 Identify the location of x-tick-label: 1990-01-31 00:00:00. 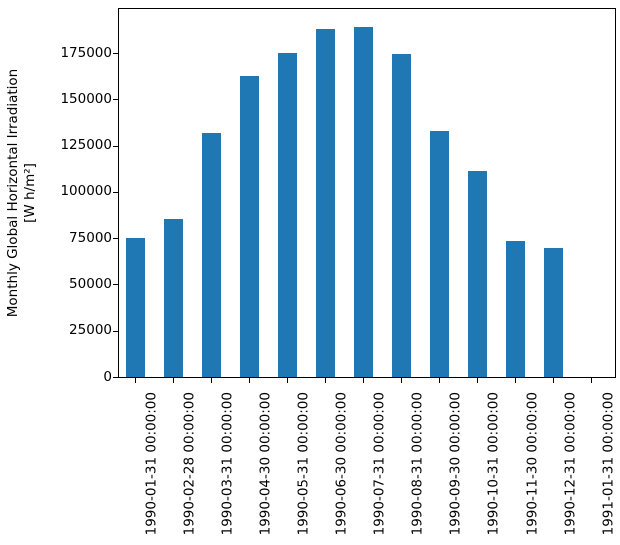
(151, 464).